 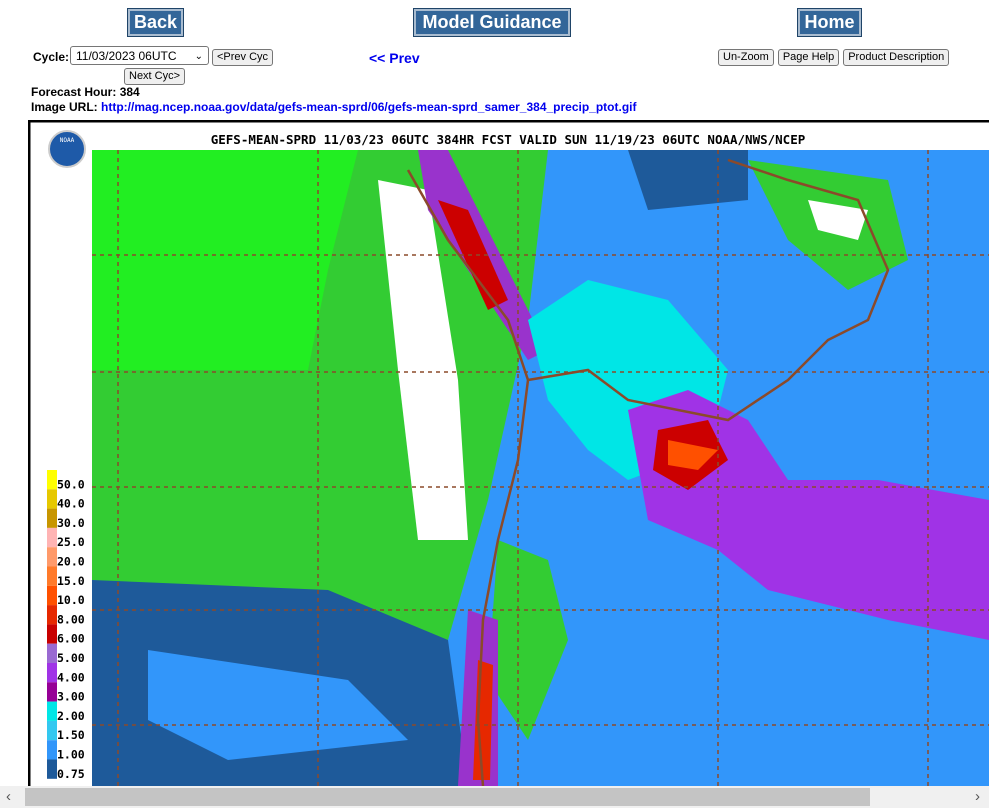 What do you see at coordinates (71, 774) in the screenshot?
I see `legend-label: 0.75` at bounding box center [71, 774].